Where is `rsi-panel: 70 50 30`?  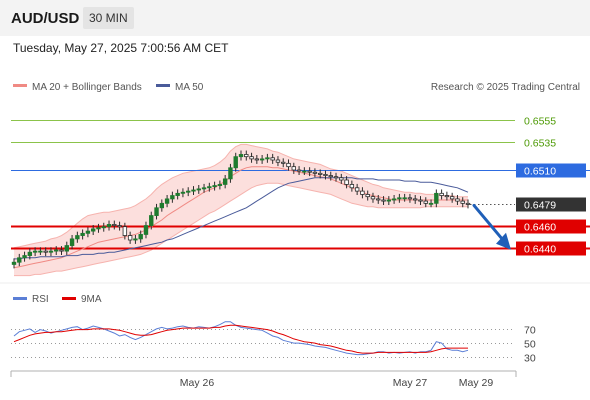
rsi-panel: 70 50 30 is located at coordinates (273, 343).